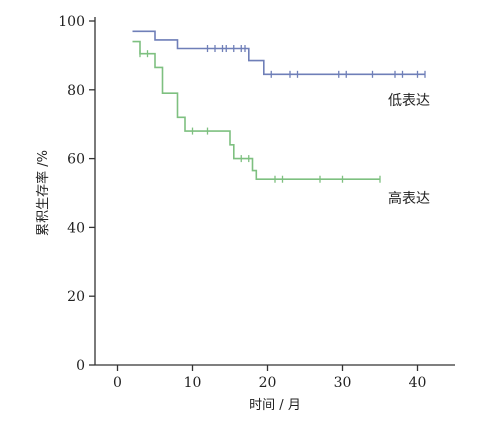 The image size is (496, 423). I want to click on y-tick-label: 80, so click(76, 91).